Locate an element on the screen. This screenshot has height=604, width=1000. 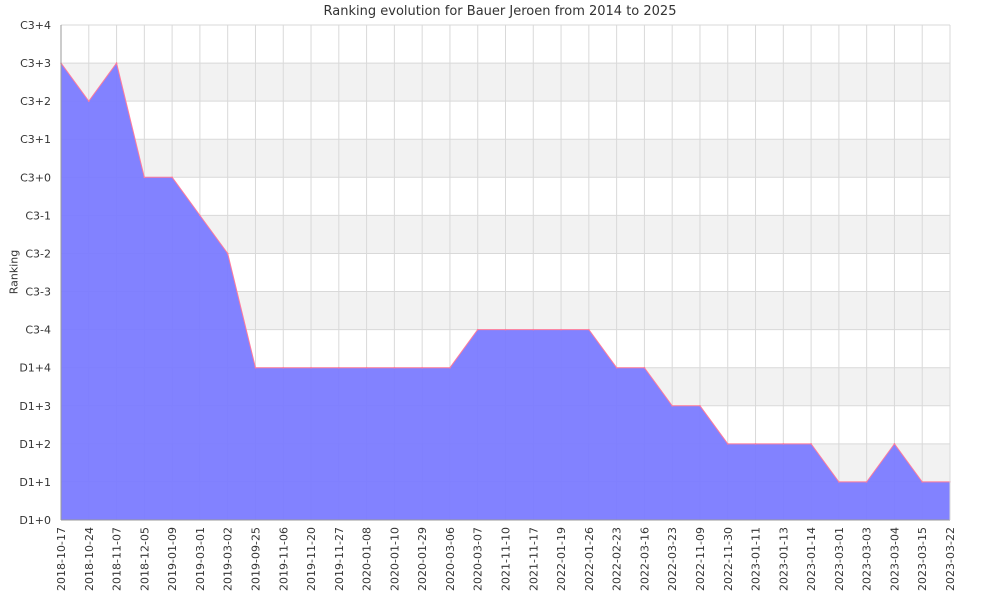
y-tick-label: C3-3 is located at coordinates (38, 292).